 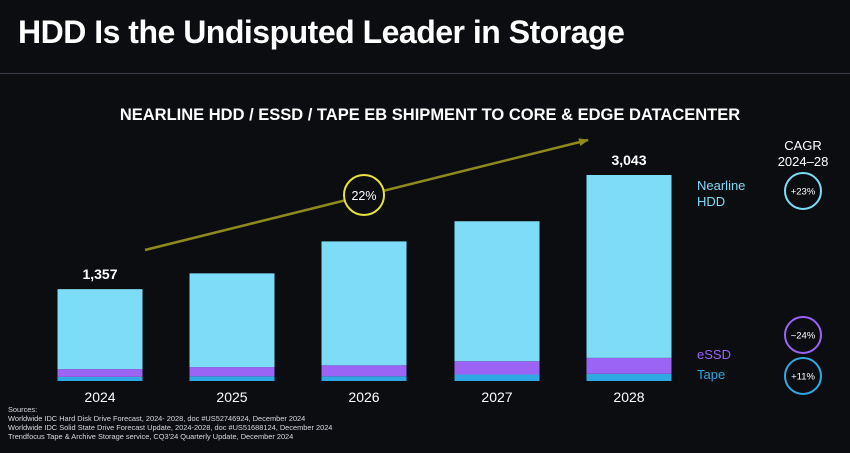 I want to click on cagr-header-line2: 2024–28, so click(x=803, y=161).